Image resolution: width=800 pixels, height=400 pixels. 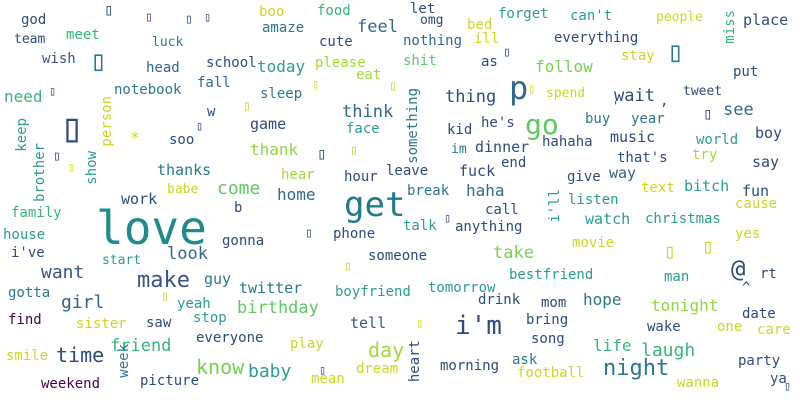 What do you see at coordinates (218, 279) in the screenshot?
I see `cloud-word: guy` at bounding box center [218, 279].